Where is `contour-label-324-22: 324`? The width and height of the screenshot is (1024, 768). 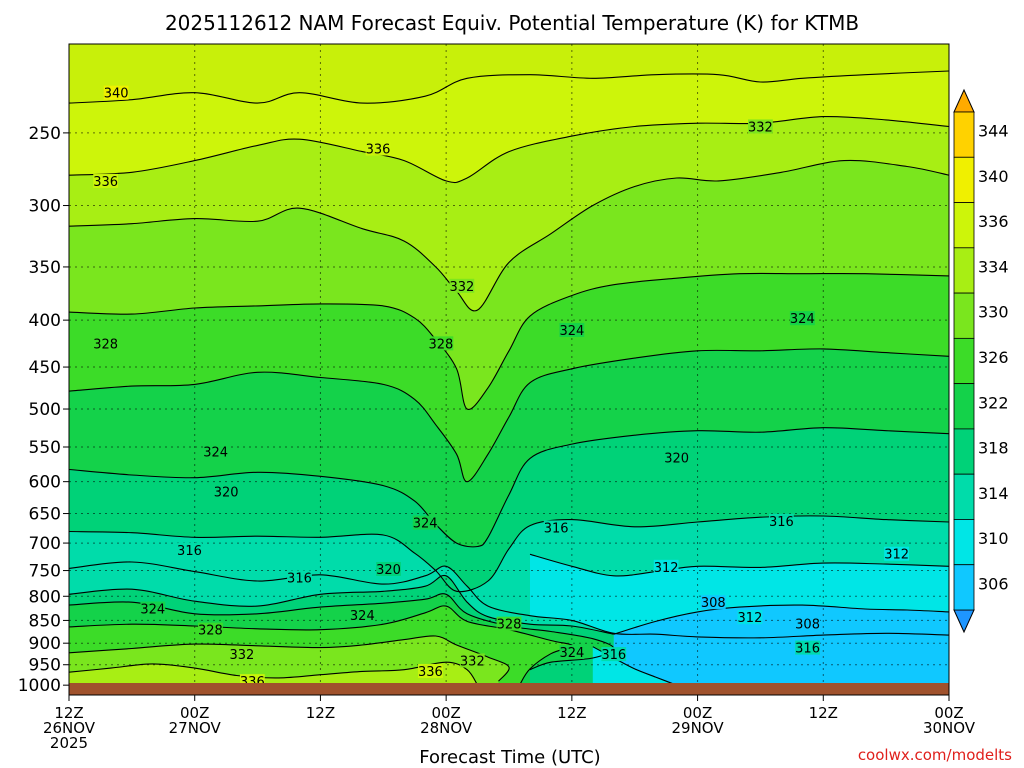
contour-label-324-22: 324 is located at coordinates (362, 615).